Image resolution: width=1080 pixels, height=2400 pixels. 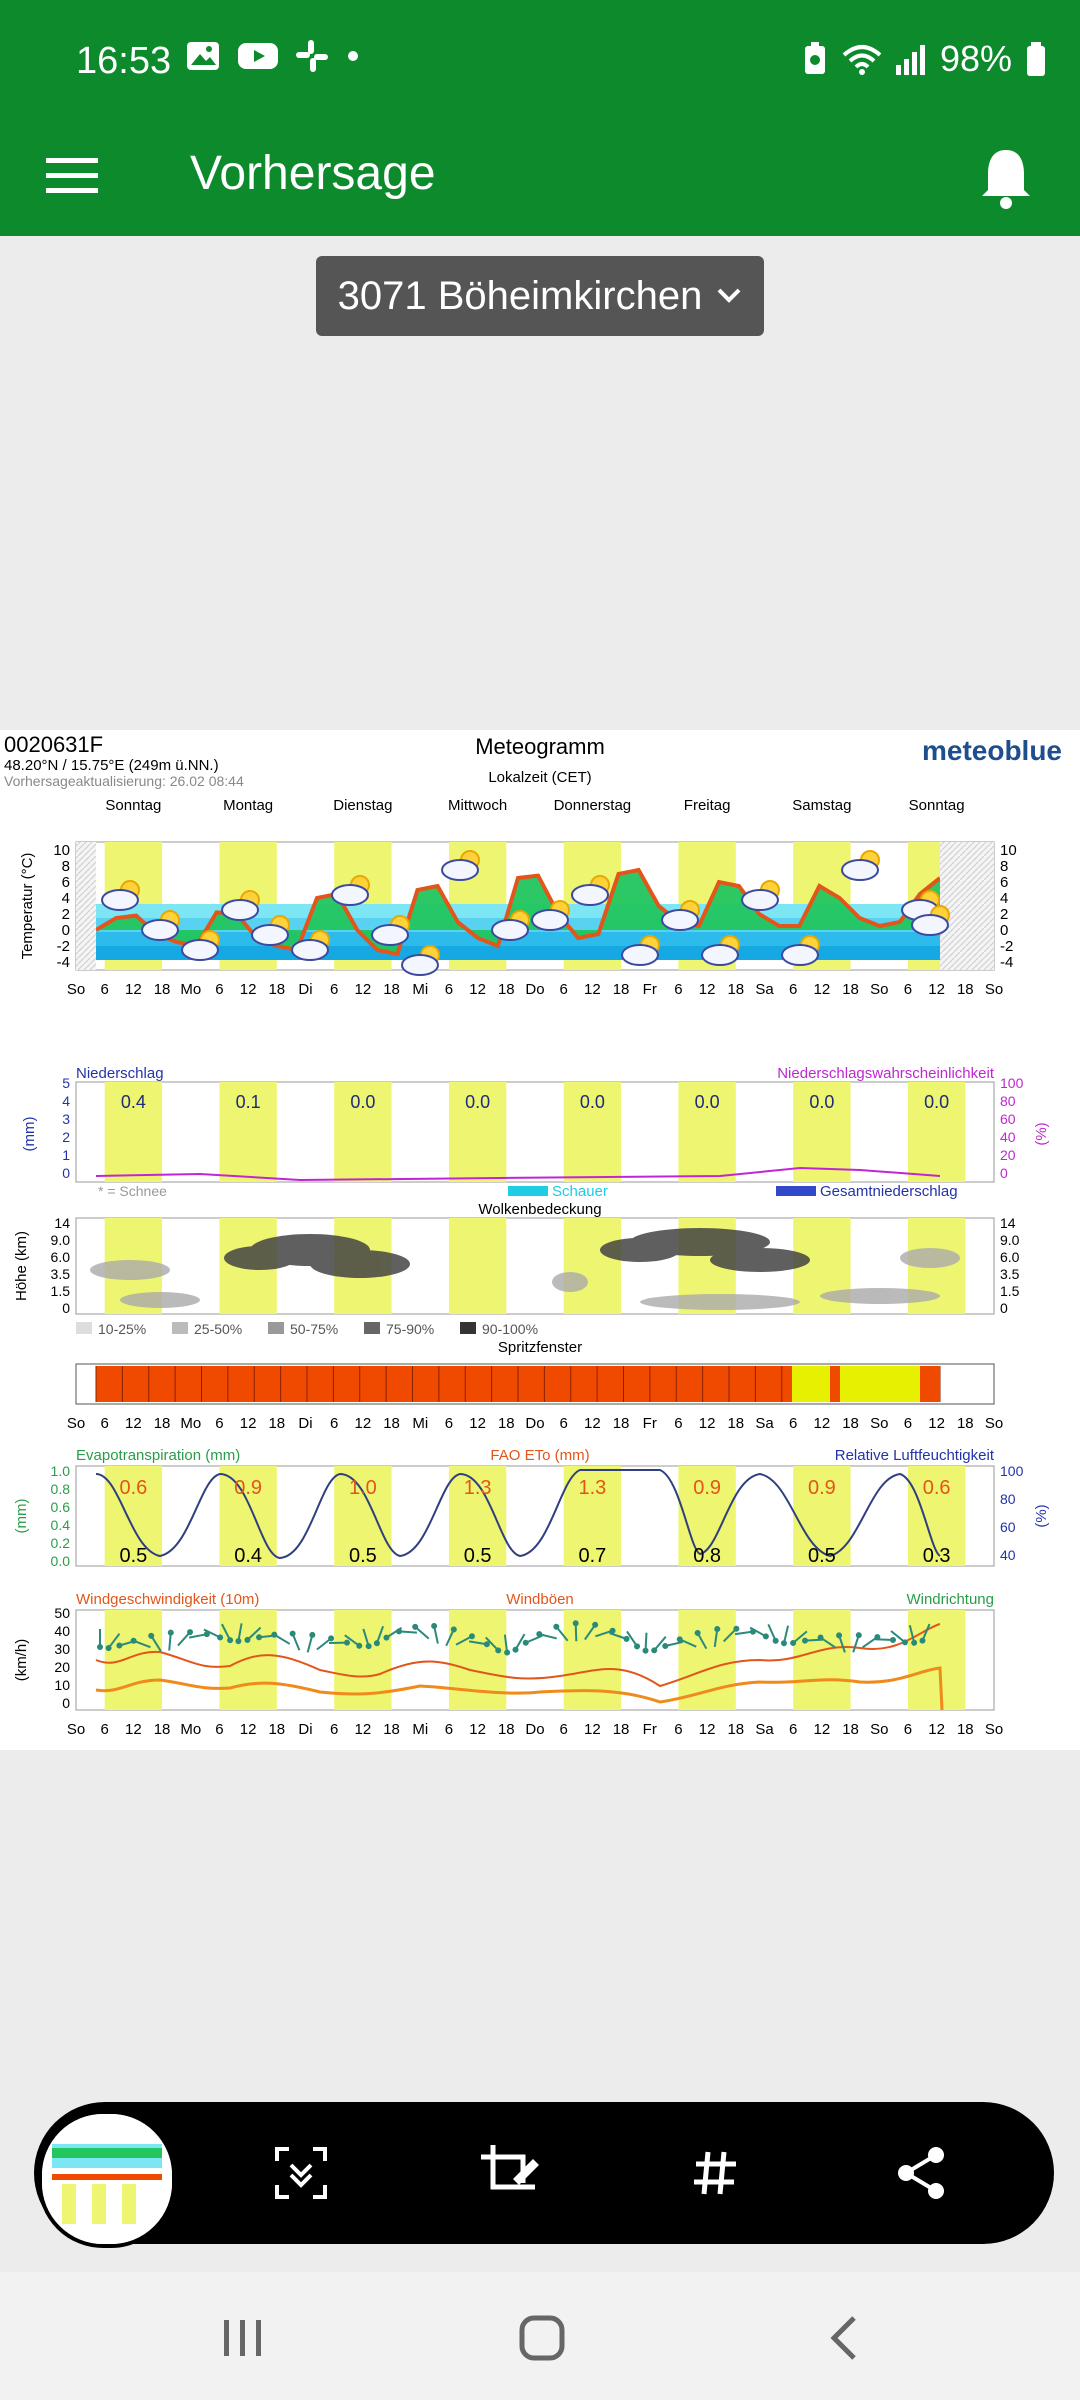 What do you see at coordinates (61, 850) in the screenshot?
I see `temp-tick: 10` at bounding box center [61, 850].